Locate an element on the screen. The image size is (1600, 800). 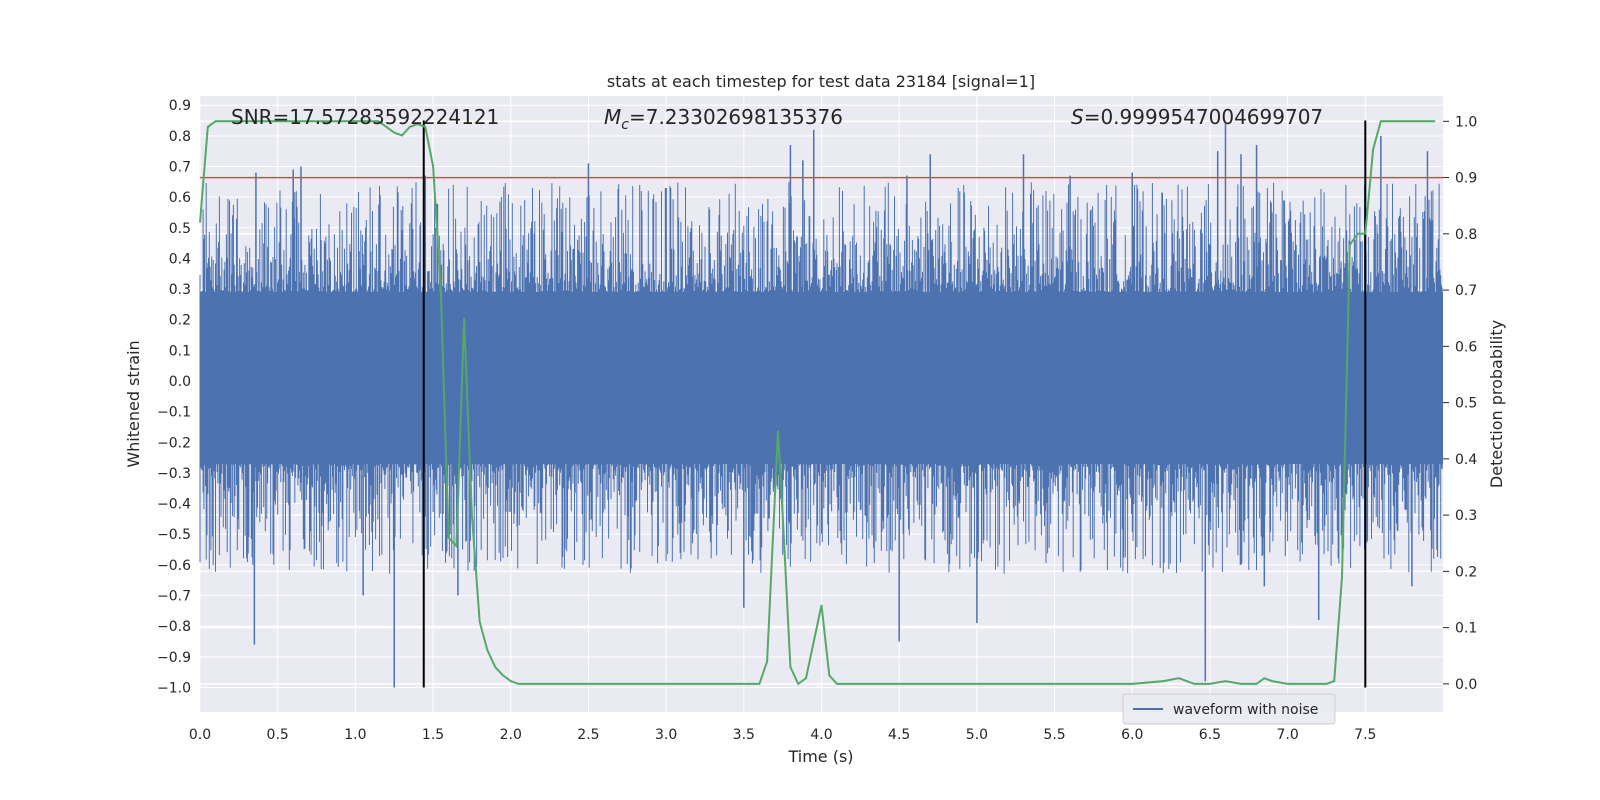
x-tick-label-14: 7.0 is located at coordinates (1287, 735).